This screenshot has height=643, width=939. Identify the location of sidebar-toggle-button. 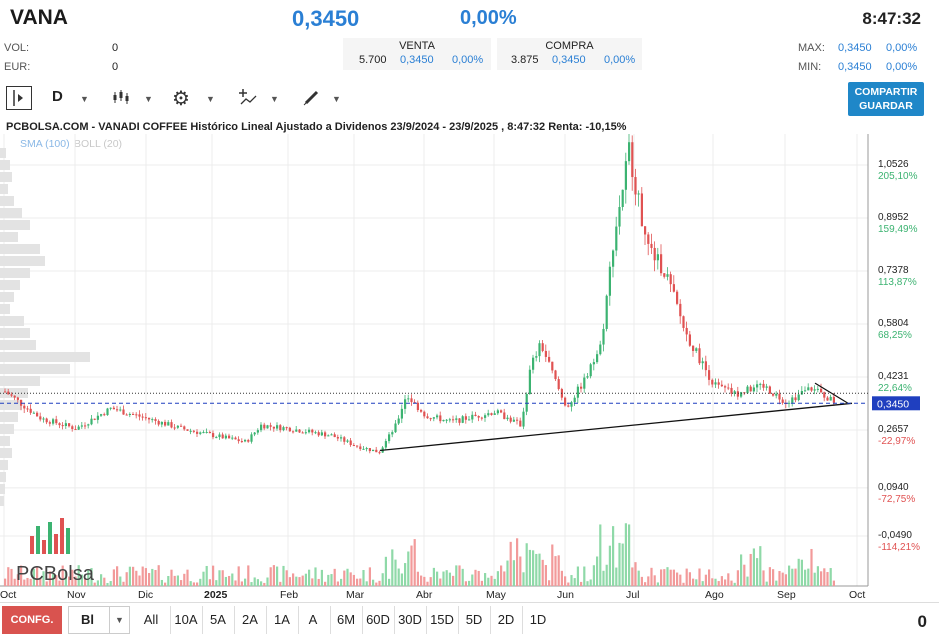
(19, 98).